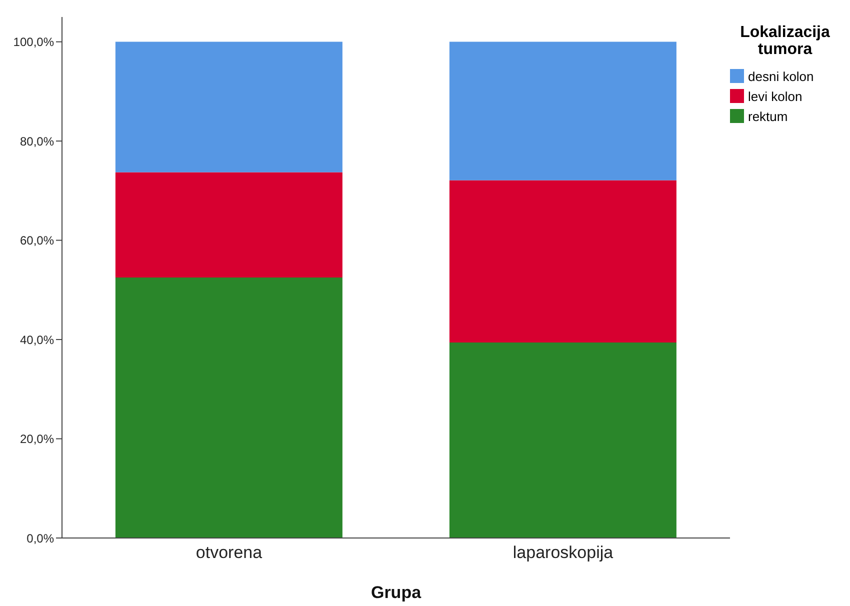 This screenshot has height=606, width=850. I want to click on y-tick-label: 80,0%, so click(37, 141).